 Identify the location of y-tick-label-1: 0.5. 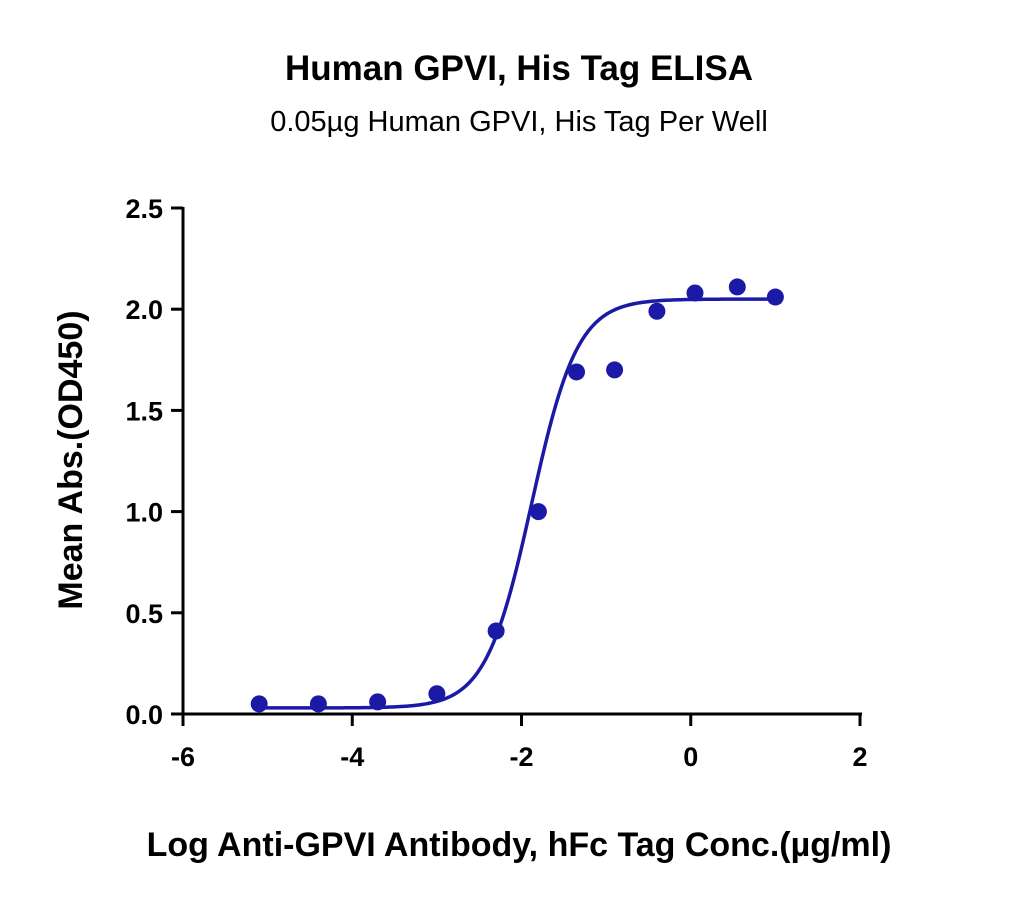
(144, 614).